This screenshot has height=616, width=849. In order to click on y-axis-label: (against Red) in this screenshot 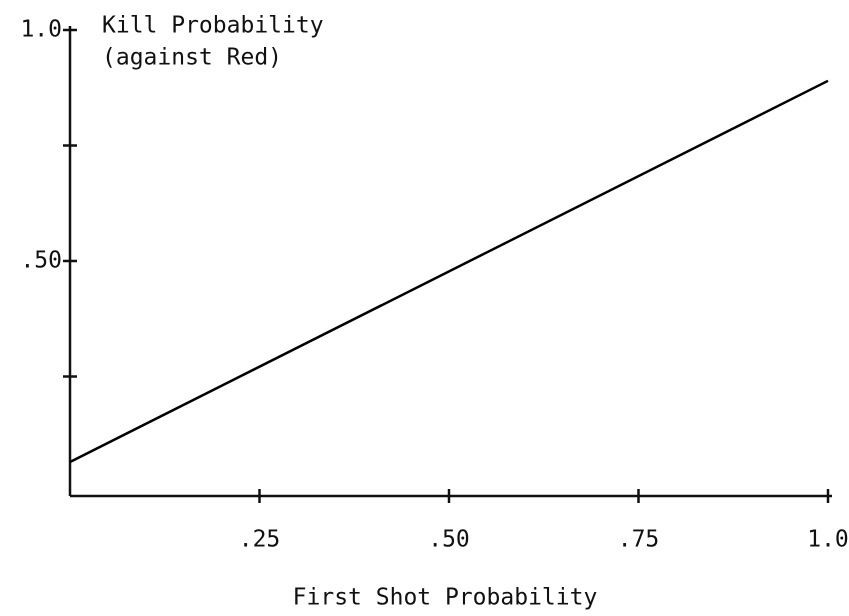, I will do `click(192, 58)`.